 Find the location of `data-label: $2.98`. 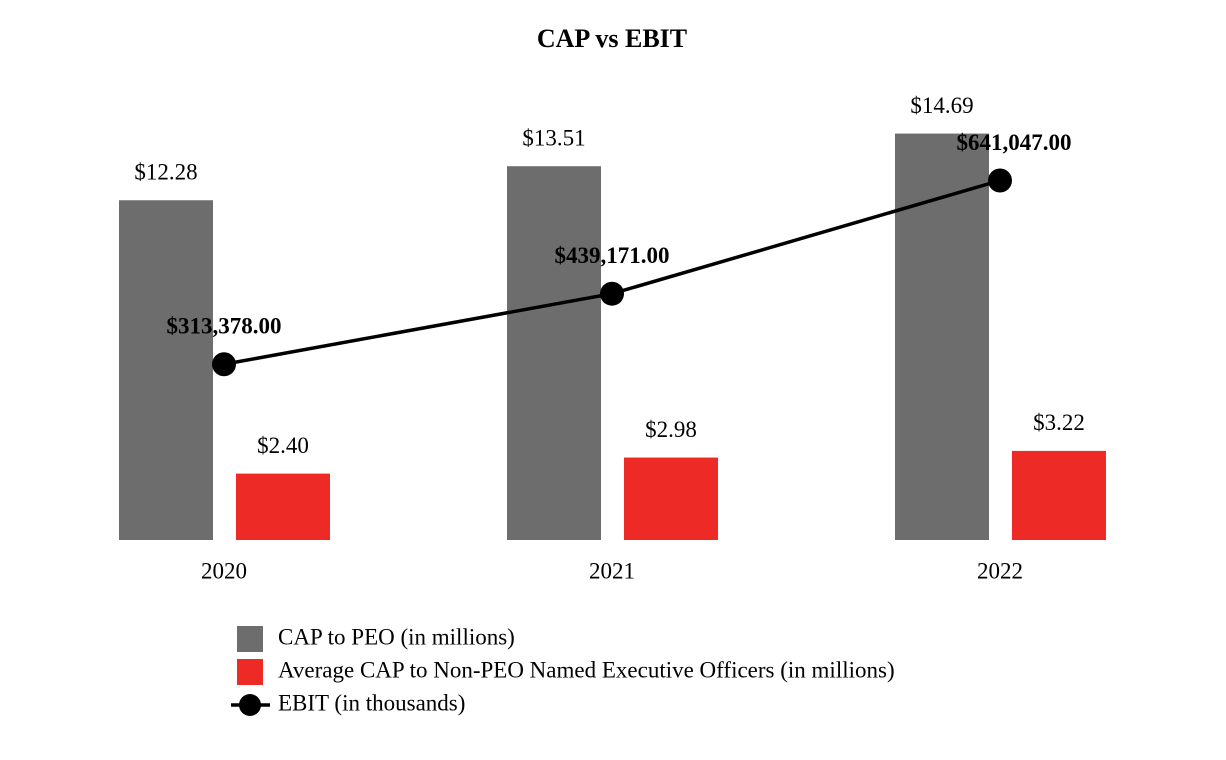

data-label: $2.98 is located at coordinates (671, 429).